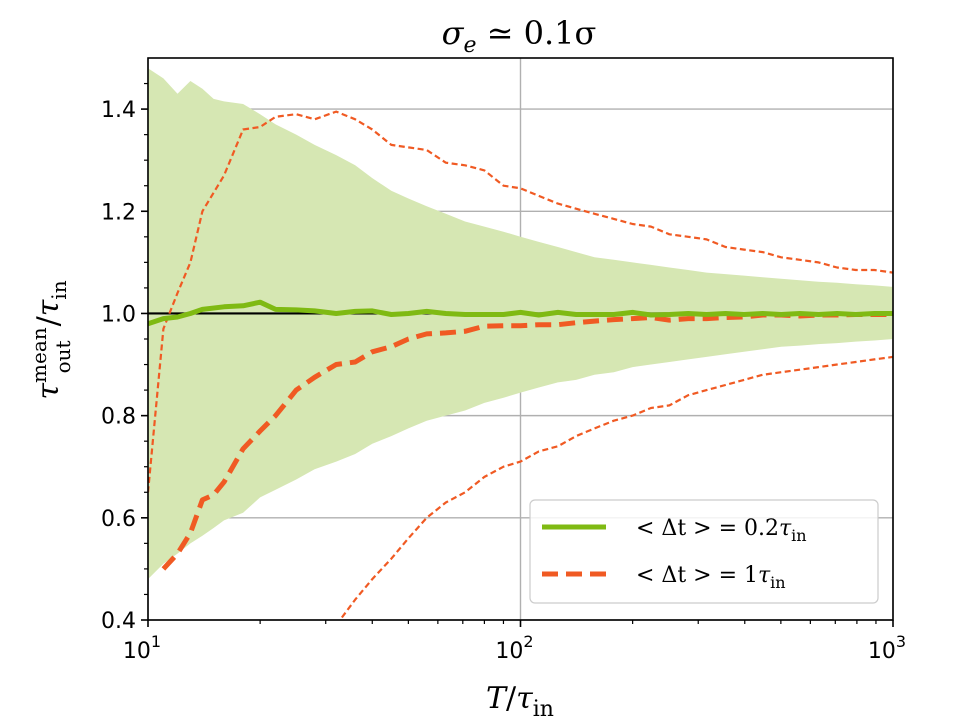 This screenshot has width=960, height=720. What do you see at coordinates (118, 417) in the screenshot?
I see `y-tick-label: 0.8` at bounding box center [118, 417].